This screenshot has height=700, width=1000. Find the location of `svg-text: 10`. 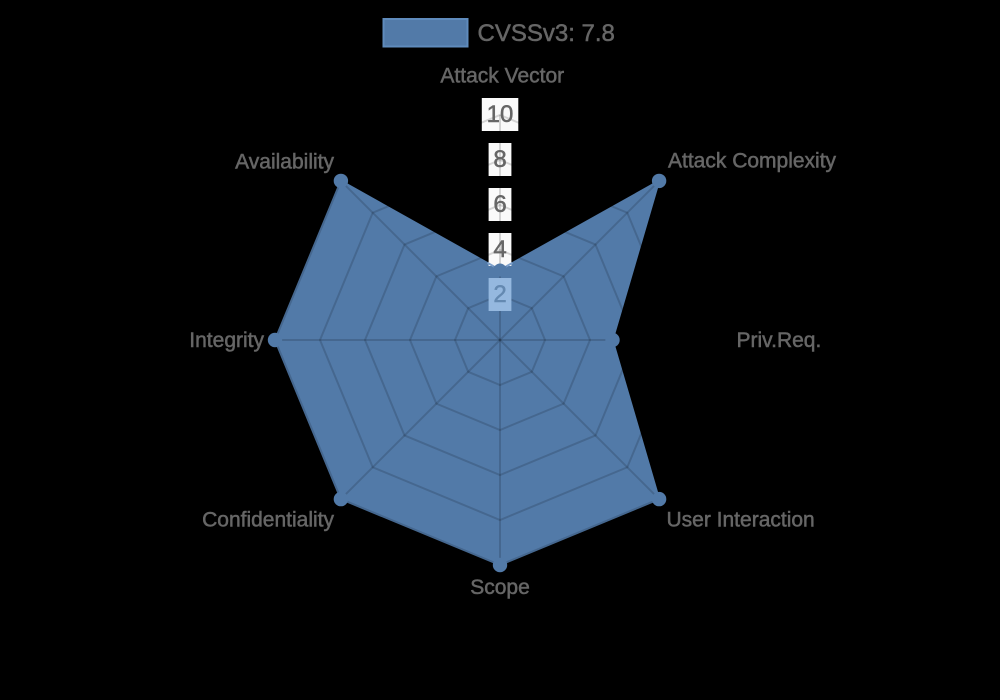

svg-text: 10 is located at coordinates (500, 114).